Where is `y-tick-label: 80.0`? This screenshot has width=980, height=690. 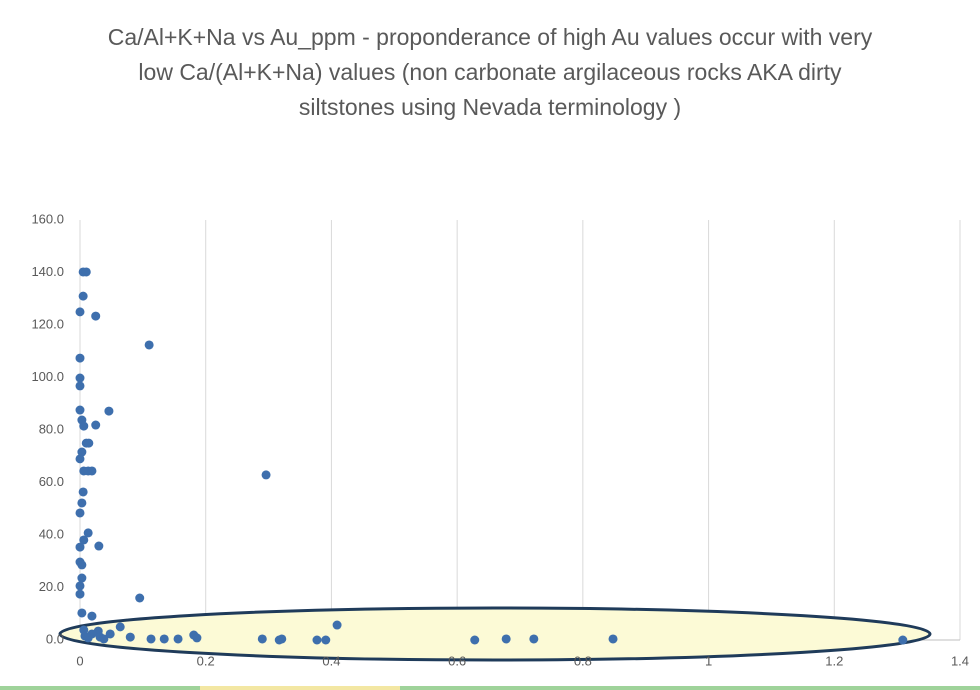 y-tick-label: 80.0 is located at coordinates (51, 428).